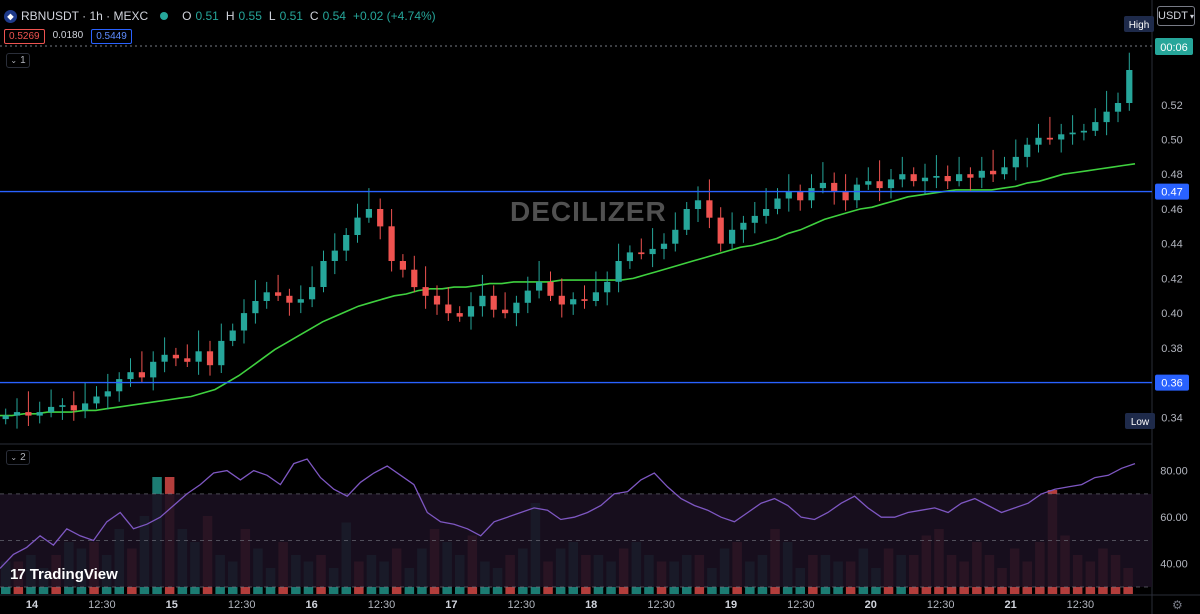 The height and width of the screenshot is (614, 1200). What do you see at coordinates (1171, 418) in the screenshot?
I see `price-tick: 0.34` at bounding box center [1171, 418].